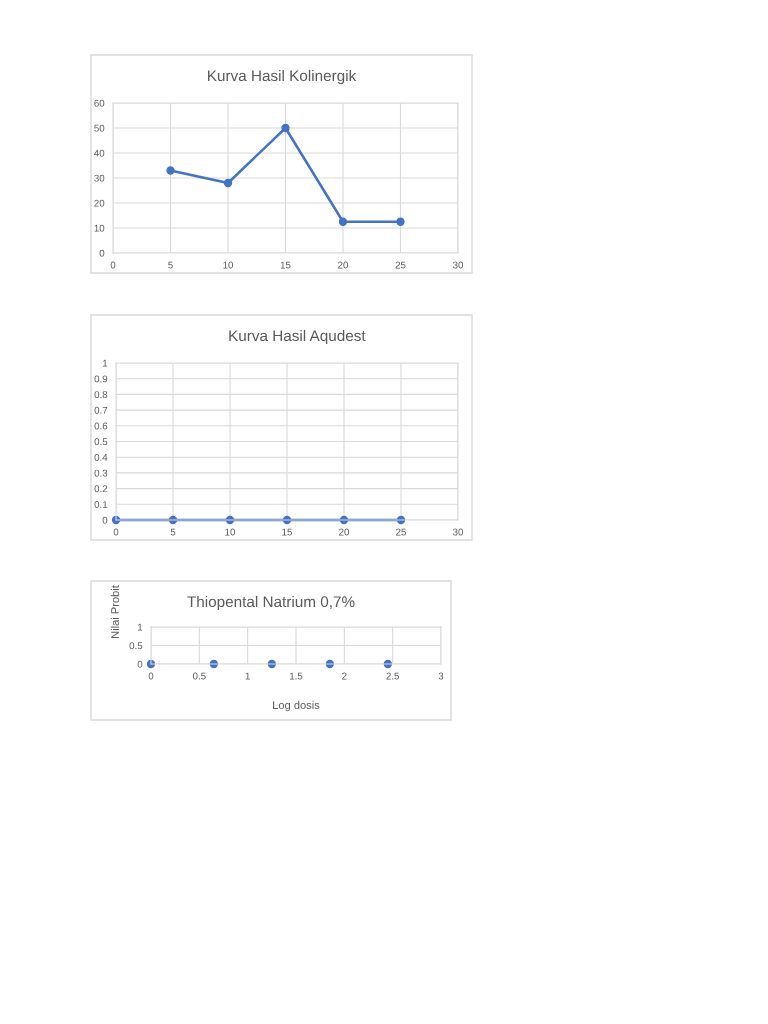 The height and width of the screenshot is (1024, 768). Describe the element at coordinates (99, 228) in the screenshot. I see `y-tick-label: 10` at that location.